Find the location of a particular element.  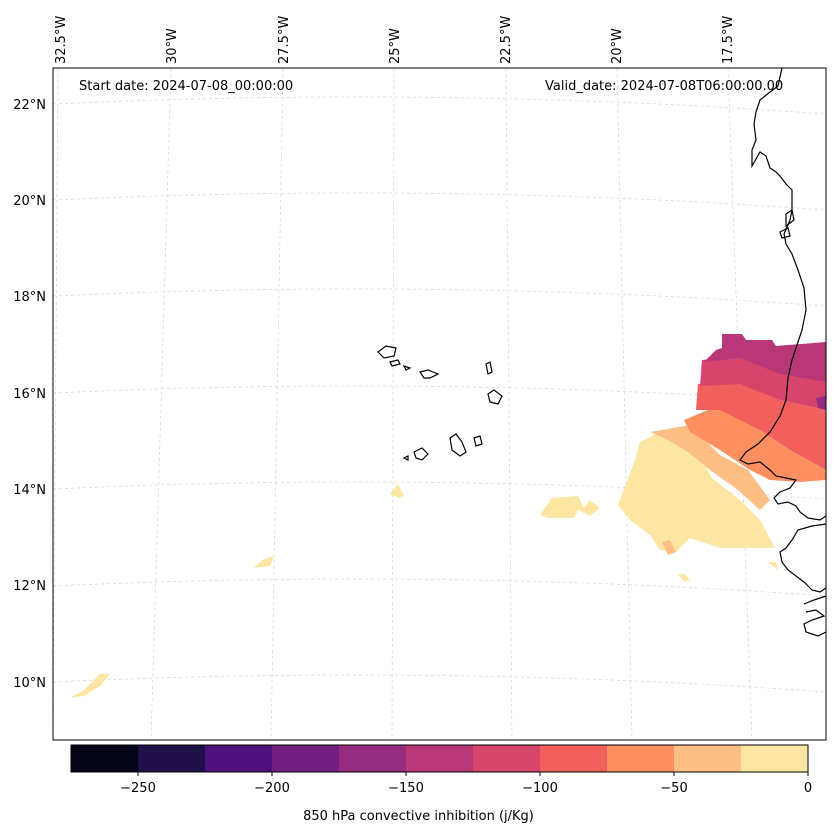

cin-zone-light is located at coordinates (696, 492).